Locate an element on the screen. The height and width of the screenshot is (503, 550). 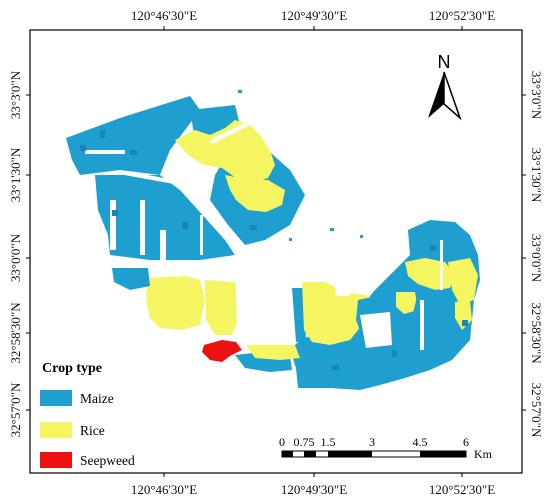
bottom-tick-label: 120°46'30"E is located at coordinates (164, 489).